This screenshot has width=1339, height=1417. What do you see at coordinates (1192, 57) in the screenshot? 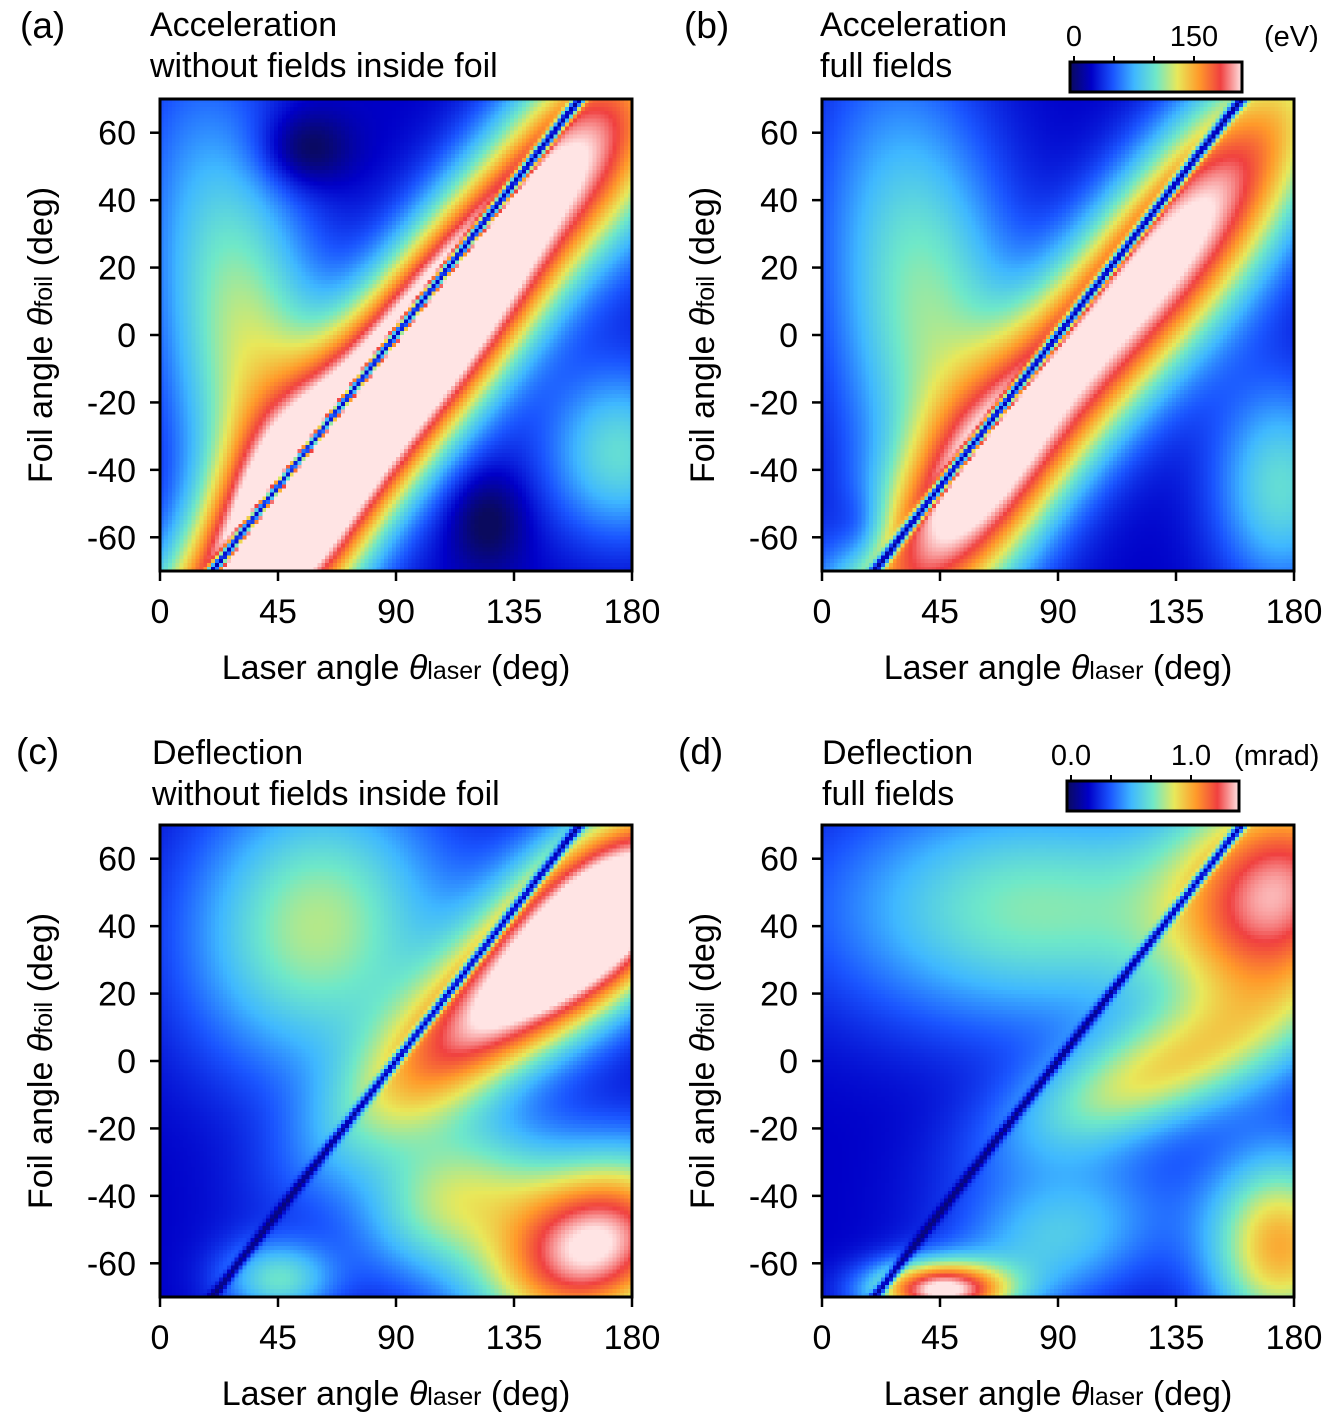
I see `colorbar: 0 150 (eV)` at bounding box center [1192, 57].